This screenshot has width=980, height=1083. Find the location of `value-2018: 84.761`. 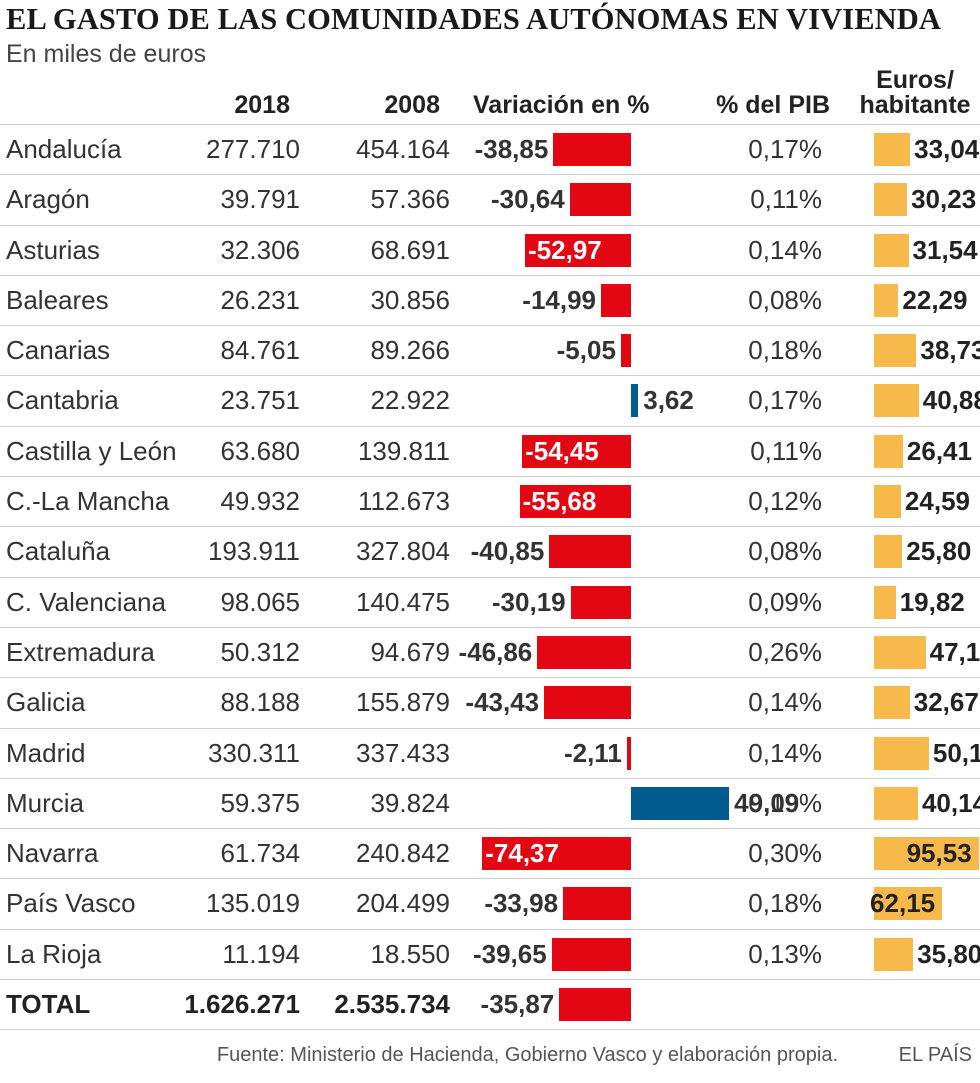

value-2018: 84.761 is located at coordinates (260, 350).